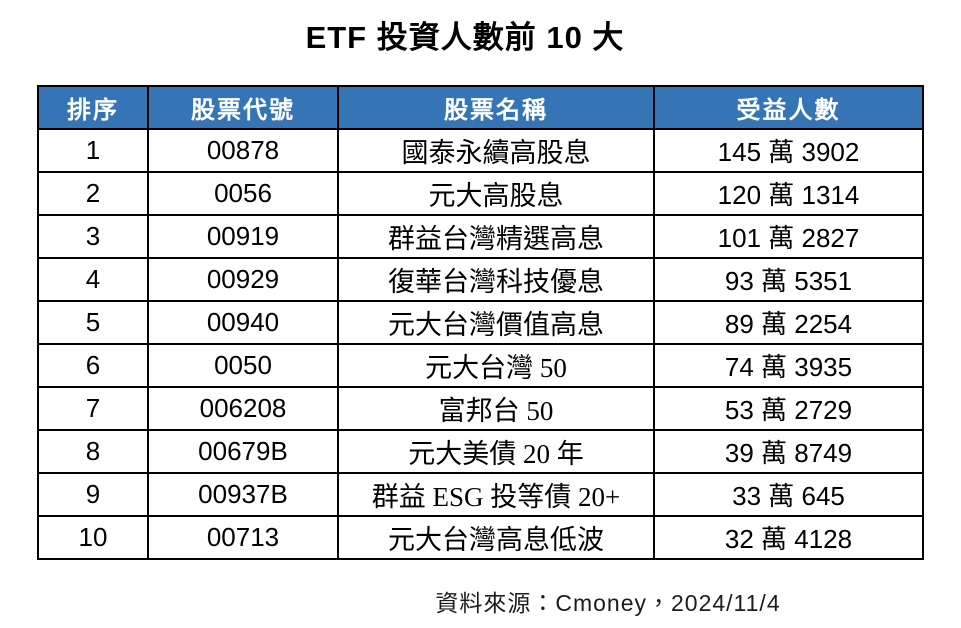 The image size is (961, 628). What do you see at coordinates (496, 322) in the screenshot?
I see `name-cell: 元大台灣價值高息` at bounding box center [496, 322].